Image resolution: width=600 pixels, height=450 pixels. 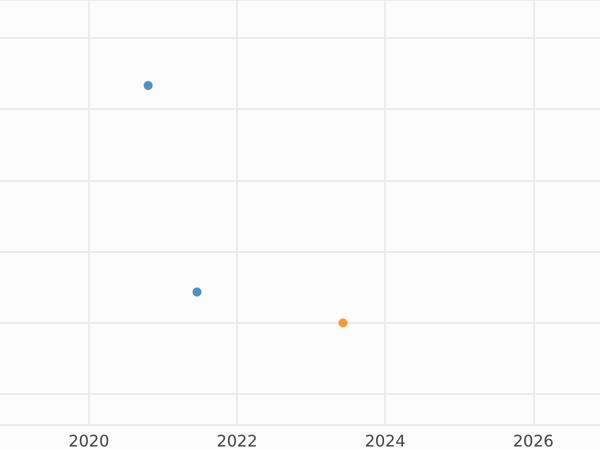 I want to click on x-tick-label: 2026, so click(x=533, y=441).